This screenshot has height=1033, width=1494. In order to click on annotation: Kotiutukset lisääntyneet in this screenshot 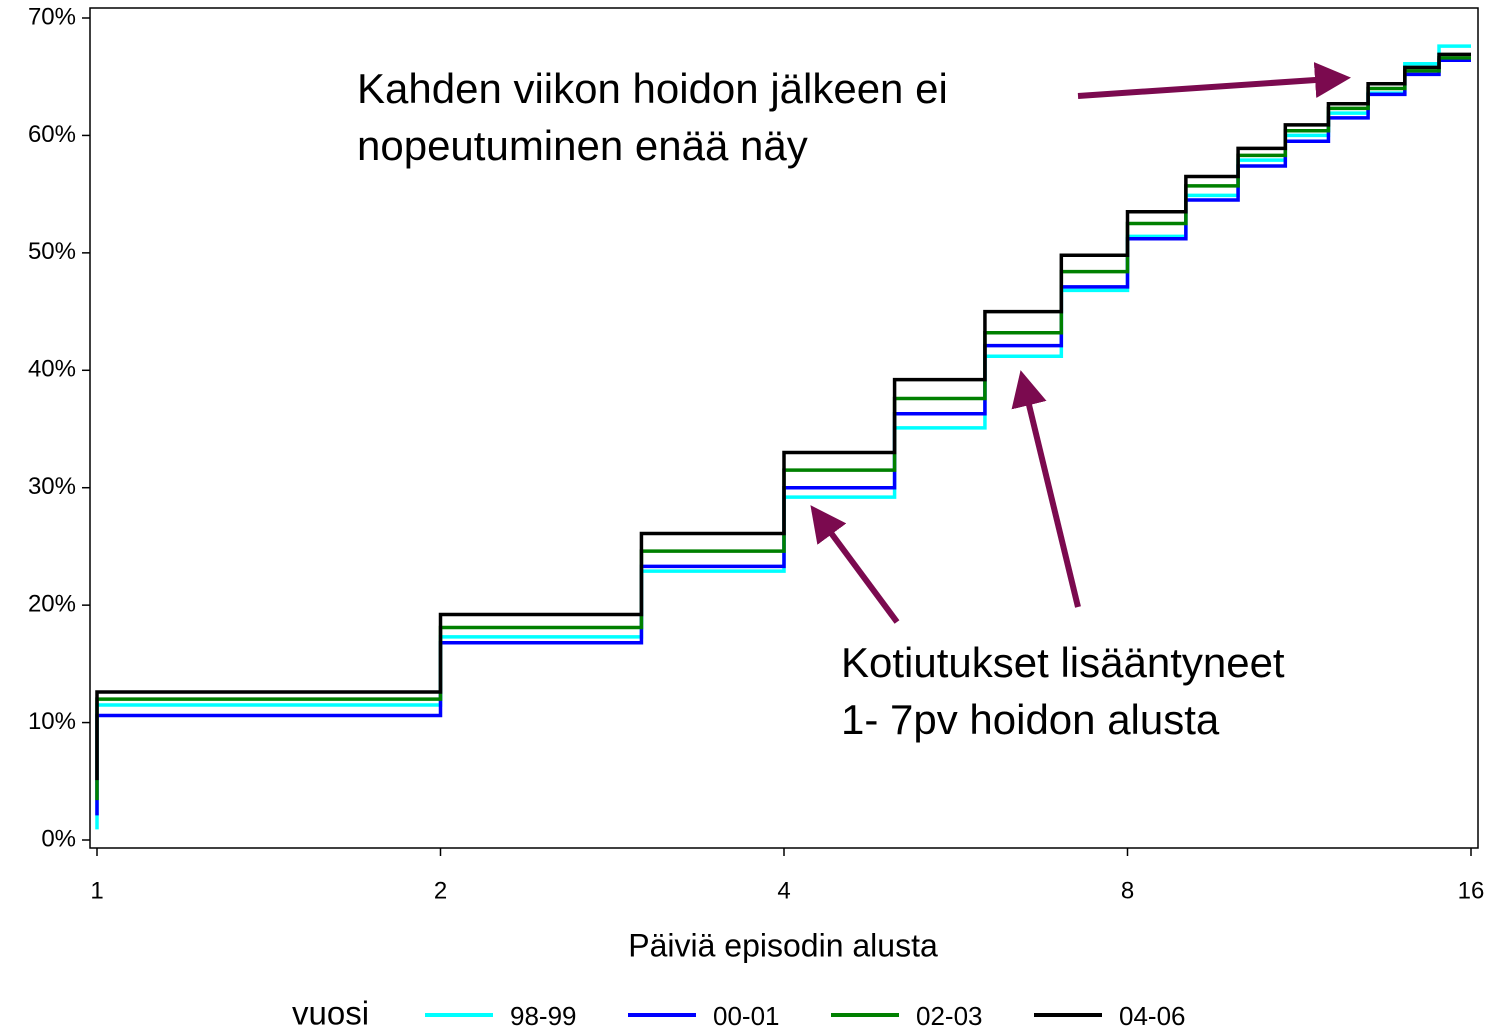, I will do `click(1063, 662)`.